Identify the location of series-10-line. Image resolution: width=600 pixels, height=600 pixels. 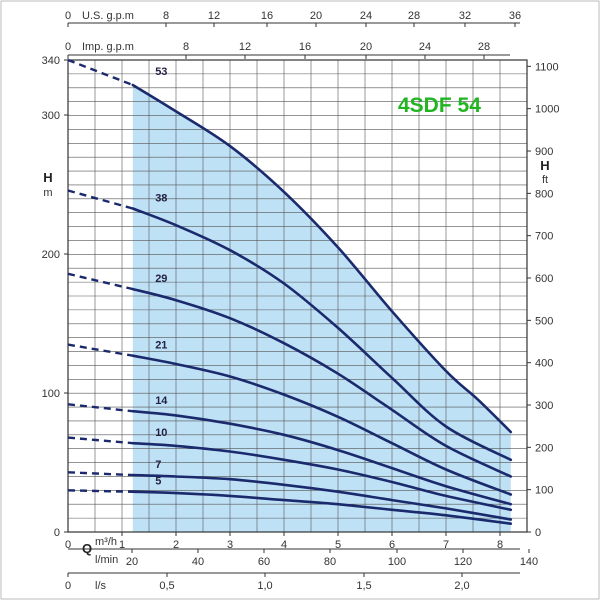
(322, 476).